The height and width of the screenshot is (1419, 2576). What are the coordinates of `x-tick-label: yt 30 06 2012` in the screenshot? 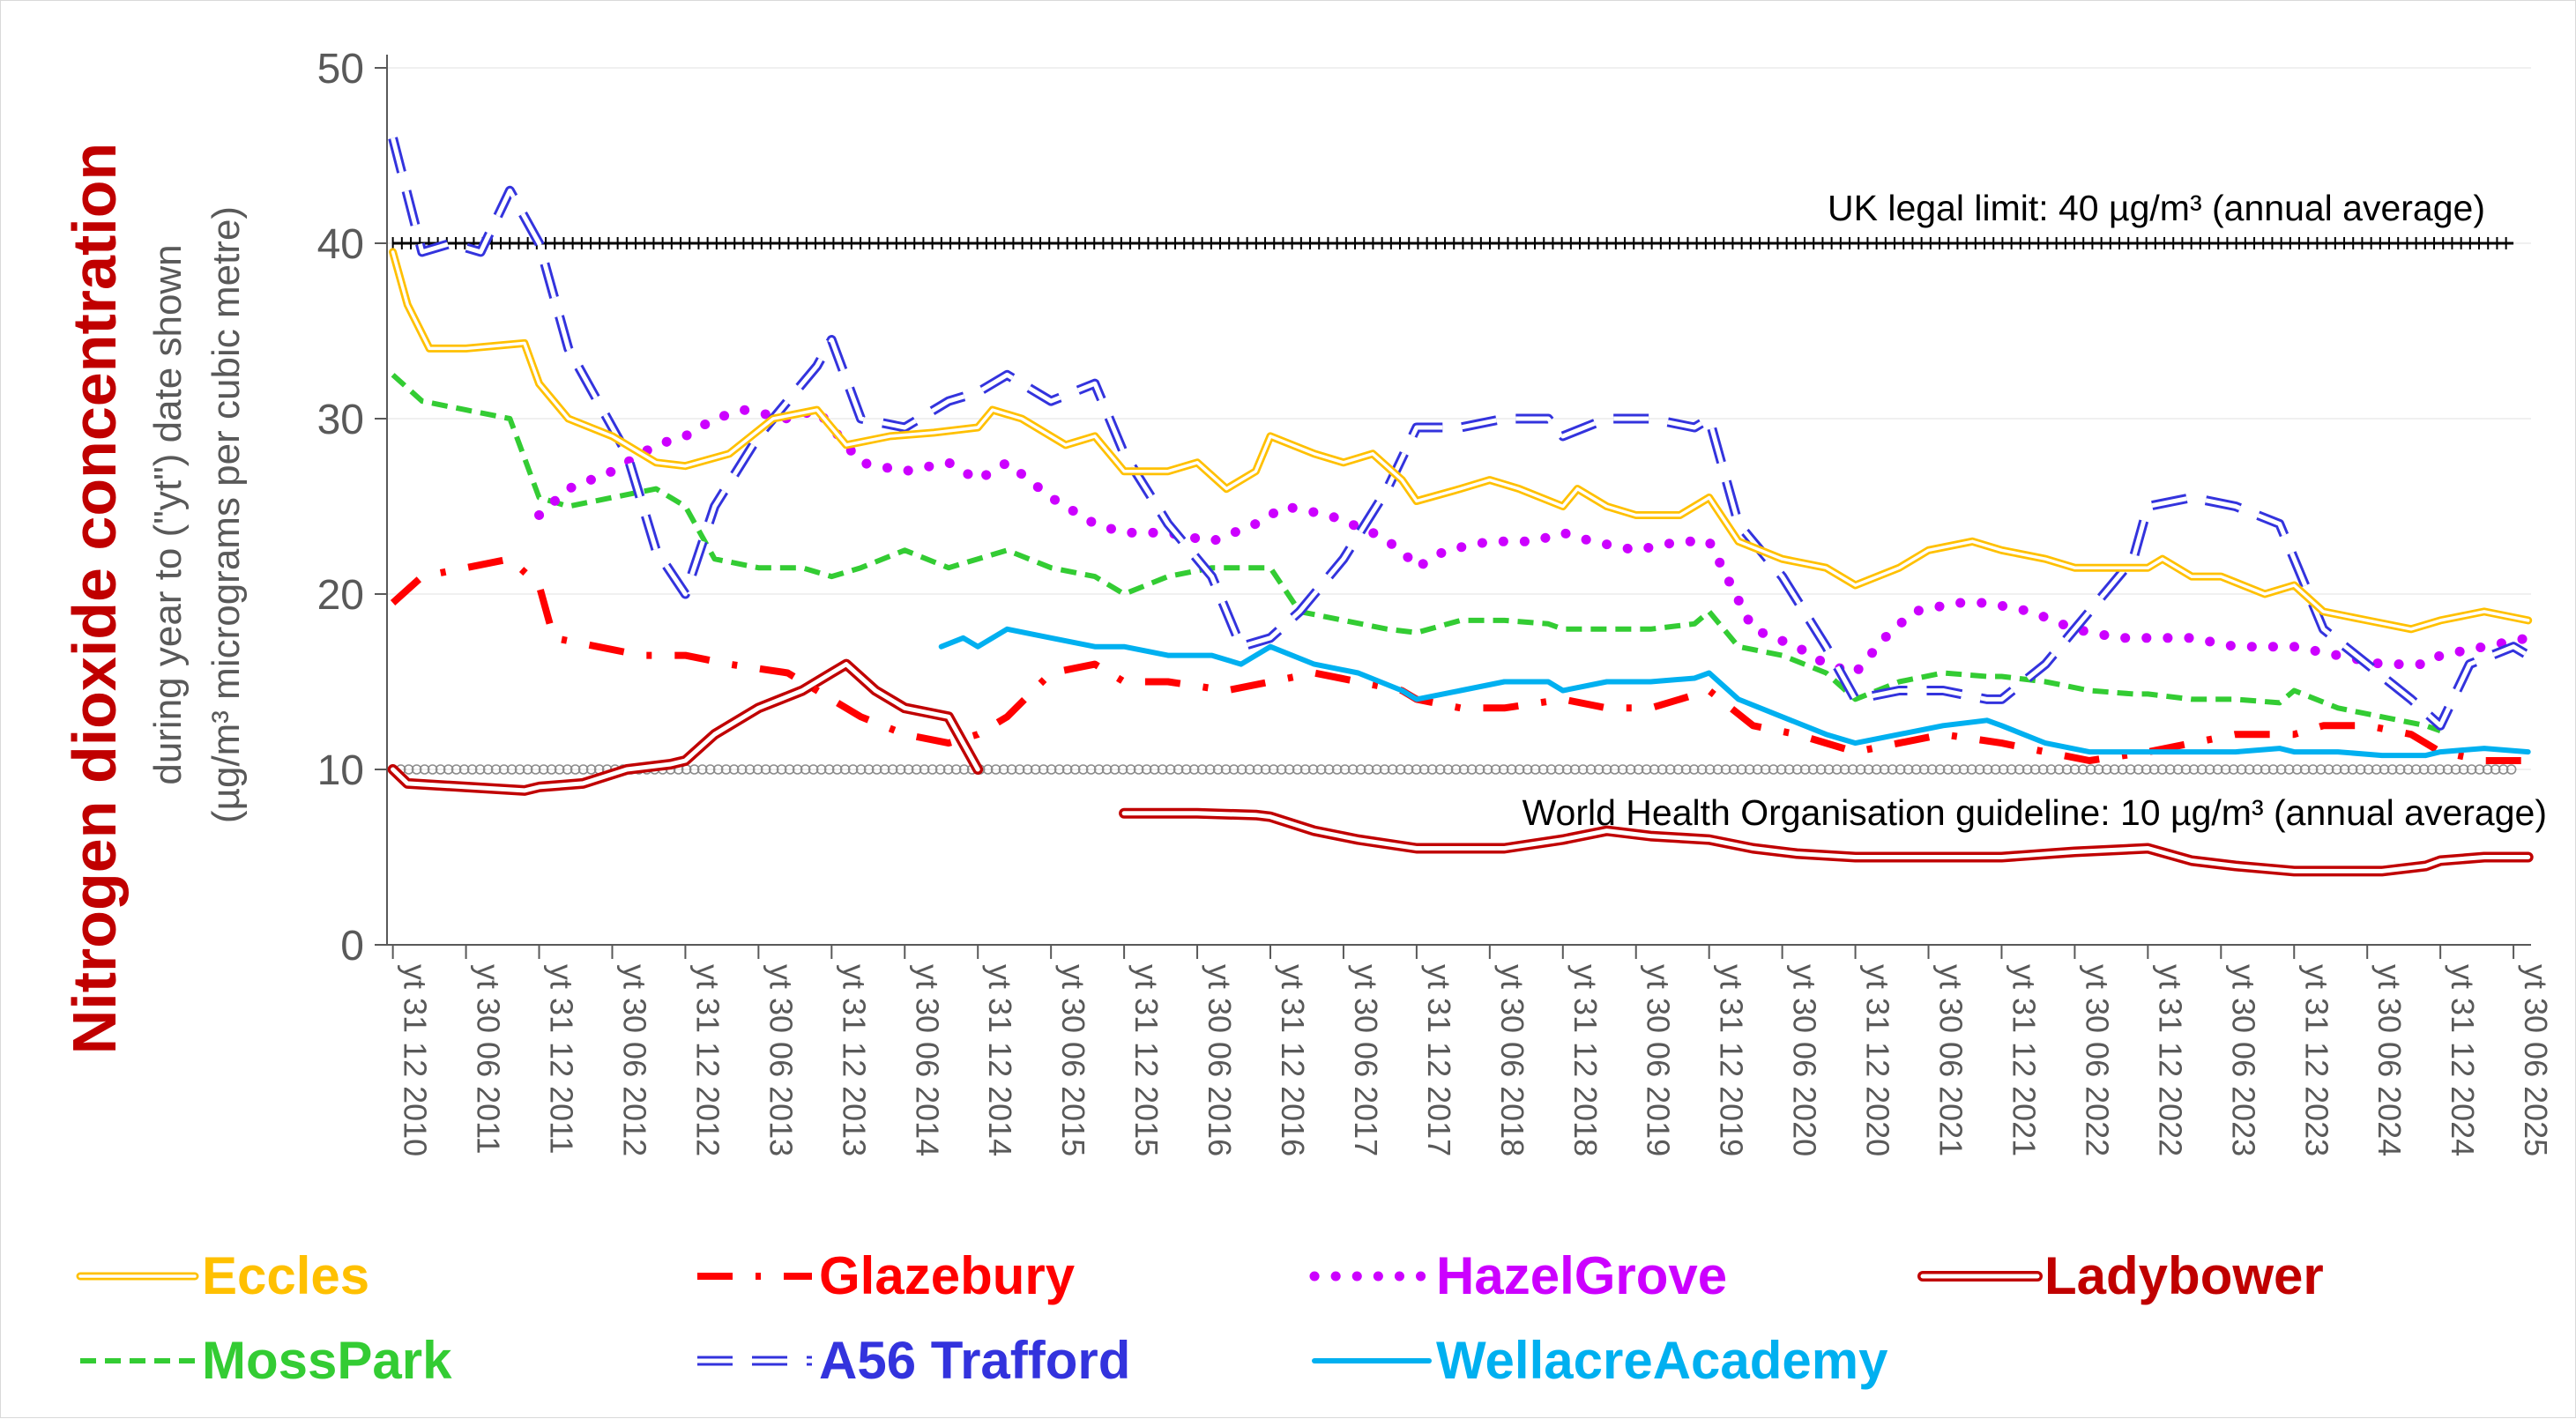 It's located at (634, 1060).